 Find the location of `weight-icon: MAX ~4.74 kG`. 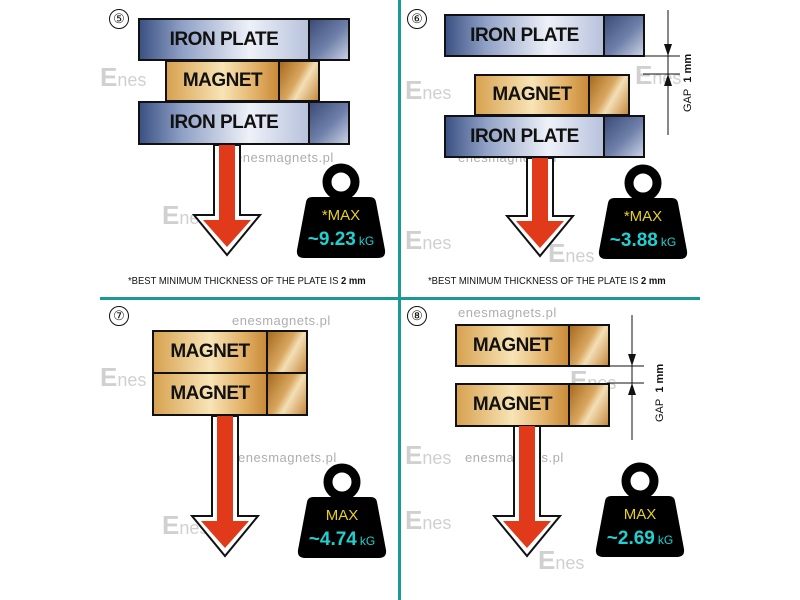

weight-icon: MAX ~4.74 kG is located at coordinates (342, 510).